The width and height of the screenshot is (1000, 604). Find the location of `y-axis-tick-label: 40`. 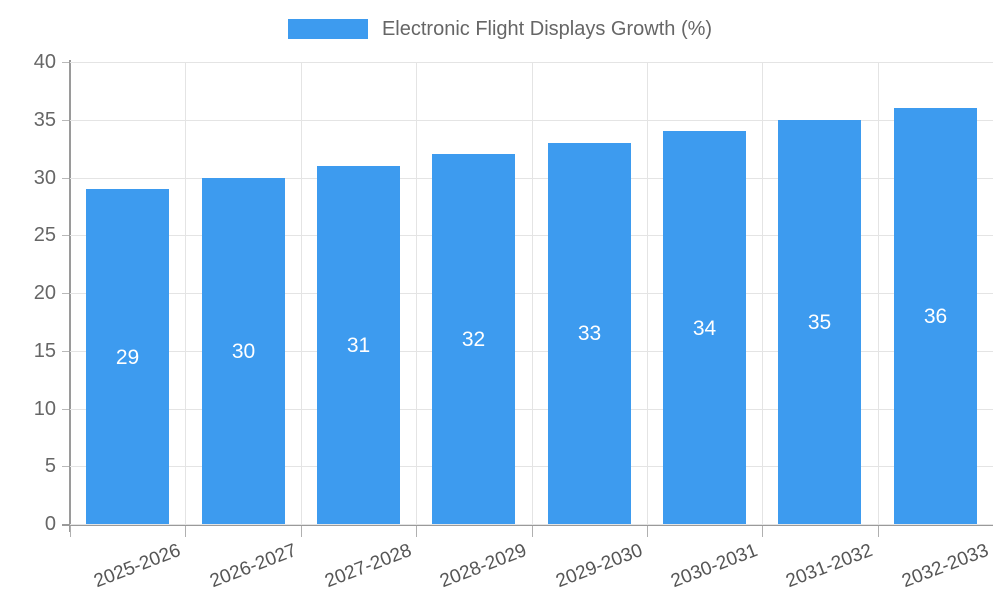

y-axis-tick-label: 40 is located at coordinates (44, 62).